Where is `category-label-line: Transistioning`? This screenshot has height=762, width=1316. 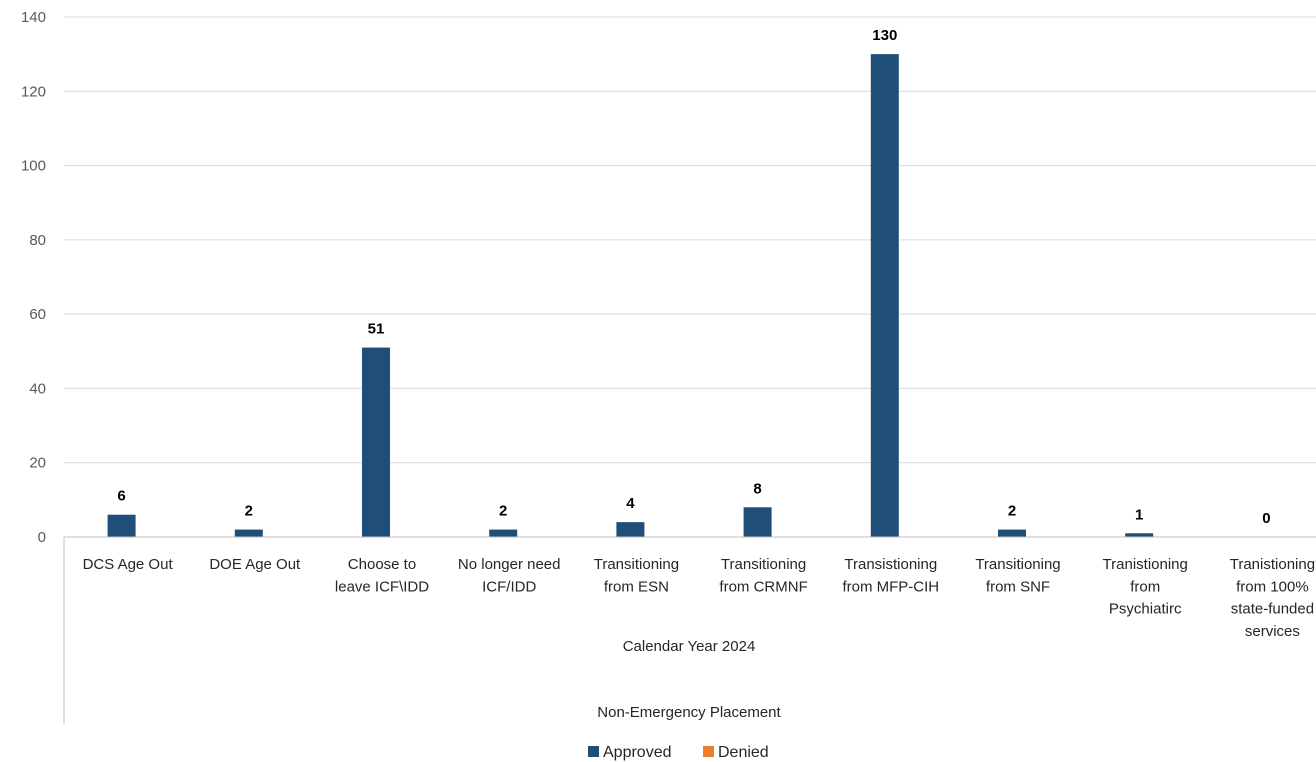
category-label-line: Transistioning is located at coordinates (890, 564).